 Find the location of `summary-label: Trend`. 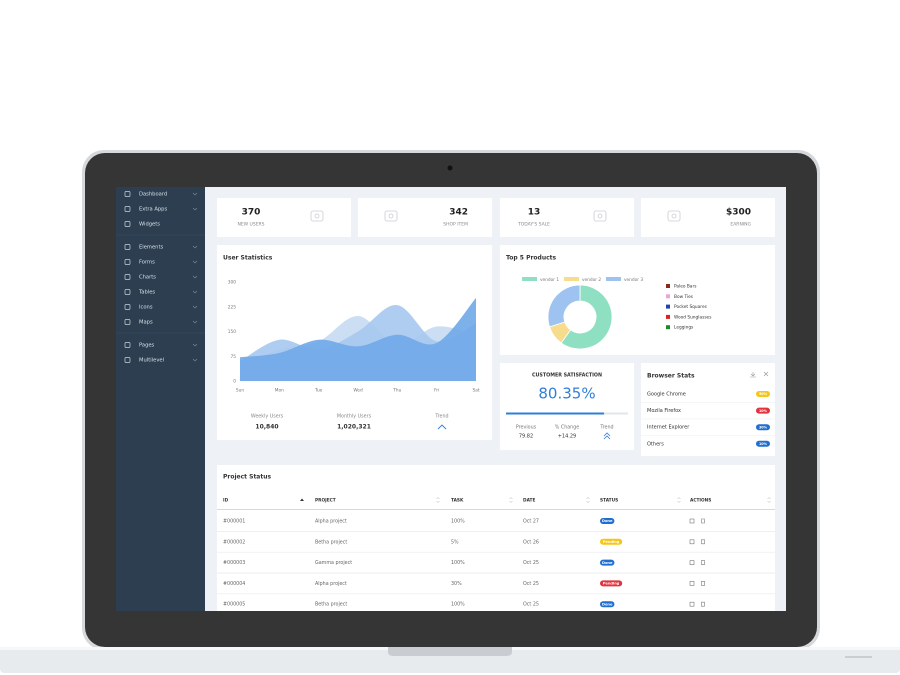

summary-label: Trend is located at coordinates (441, 417).